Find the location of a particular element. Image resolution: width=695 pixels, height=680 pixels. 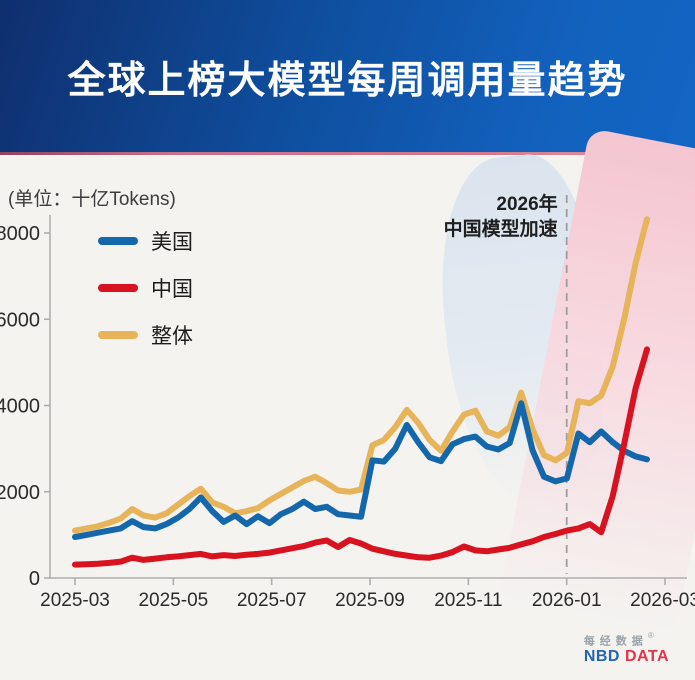

page-title: 全球上榜大模型每周调用量趋势 is located at coordinates (347, 80).